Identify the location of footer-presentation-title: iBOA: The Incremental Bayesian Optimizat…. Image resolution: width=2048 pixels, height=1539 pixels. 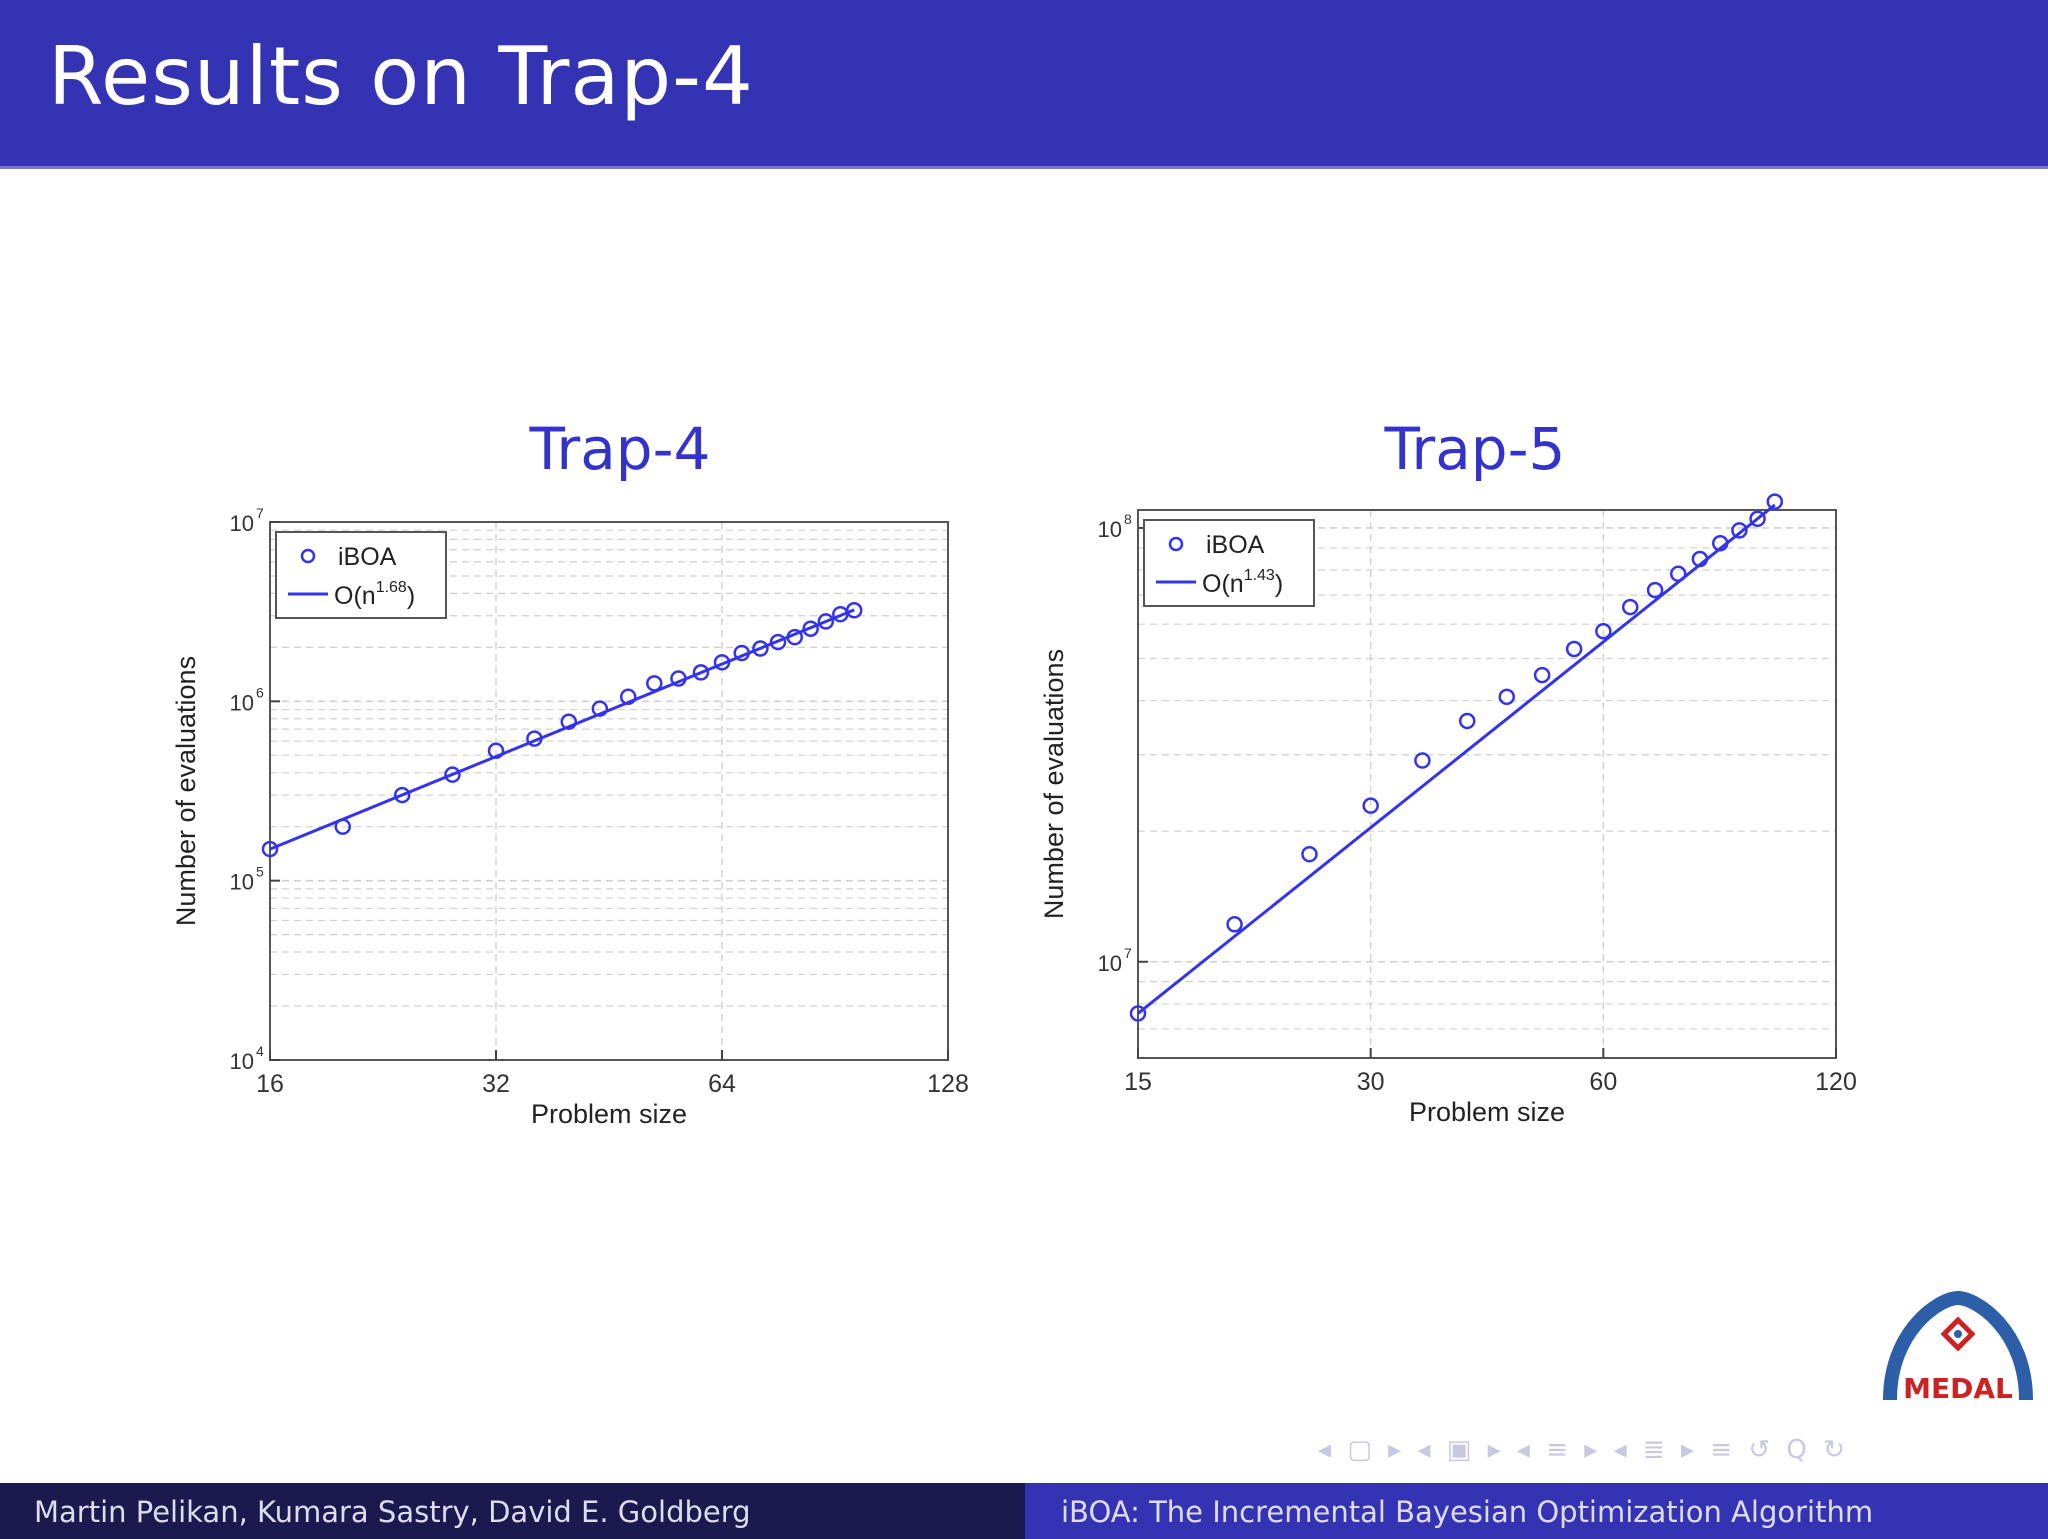
(1467, 1512).